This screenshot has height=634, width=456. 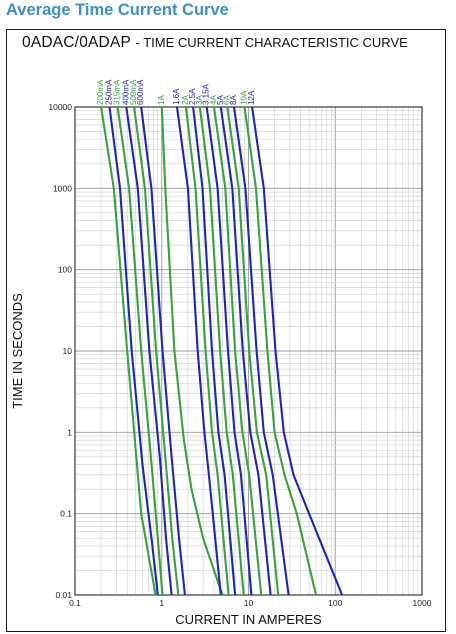 I want to click on page-heading: Average Time Current Curve, so click(x=117, y=10).